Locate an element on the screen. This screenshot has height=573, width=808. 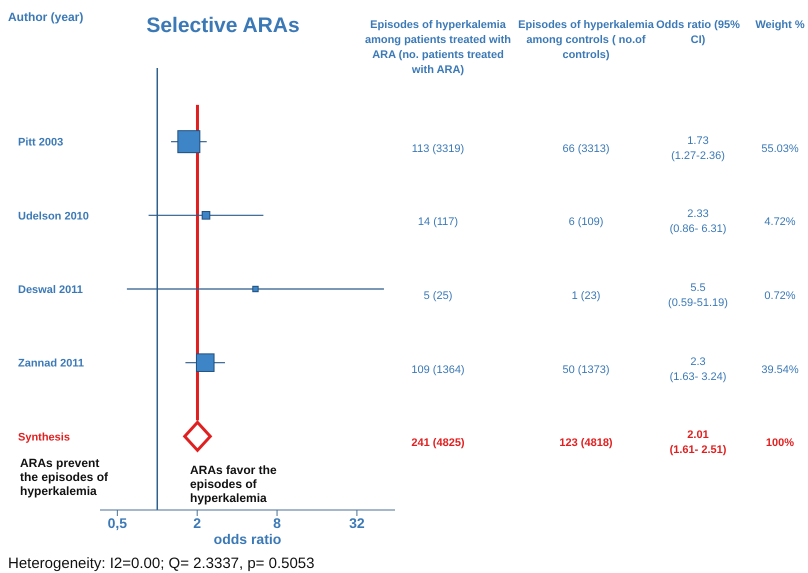
y-tick-label: Zannad 2011 is located at coordinates (51, 364).